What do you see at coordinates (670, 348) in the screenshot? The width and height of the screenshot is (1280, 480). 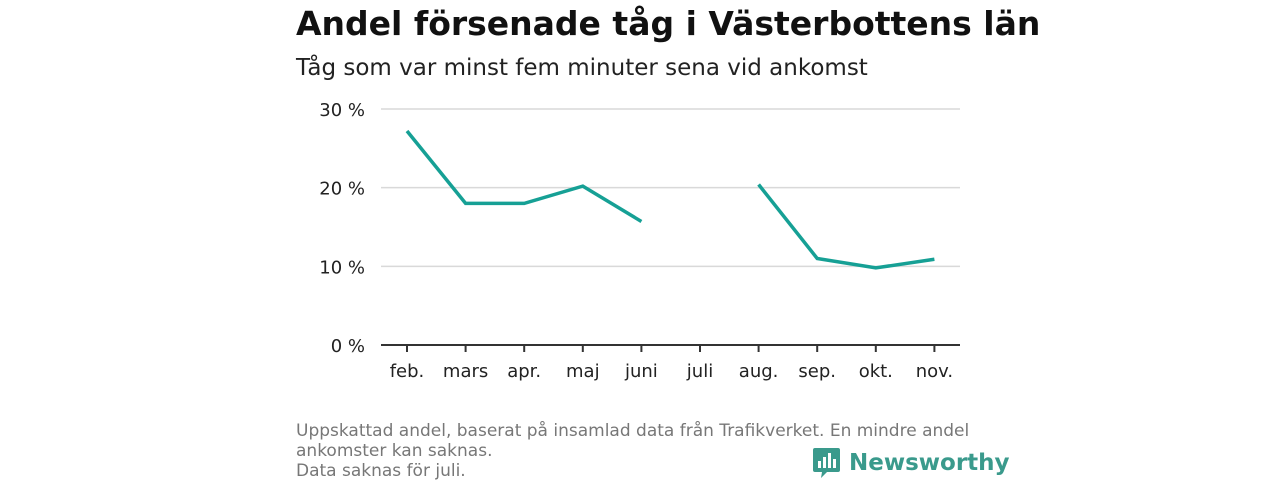 I see `axes` at bounding box center [670, 348].